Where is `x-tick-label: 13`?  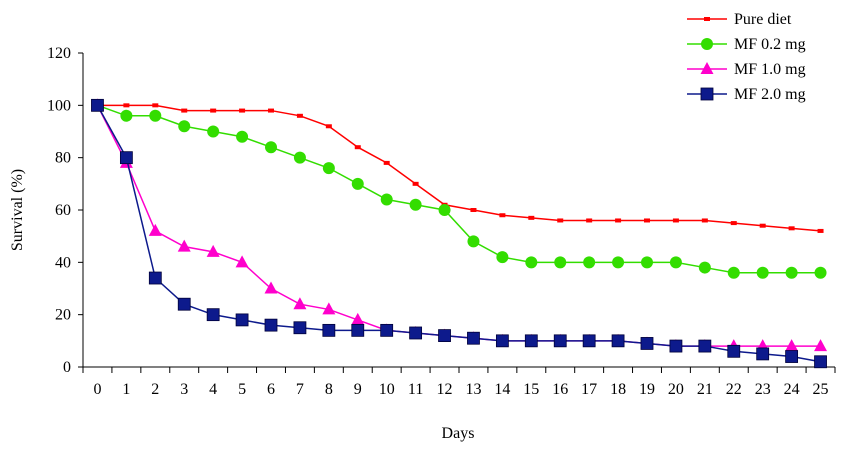 x-tick-label: 13 is located at coordinates (473, 389).